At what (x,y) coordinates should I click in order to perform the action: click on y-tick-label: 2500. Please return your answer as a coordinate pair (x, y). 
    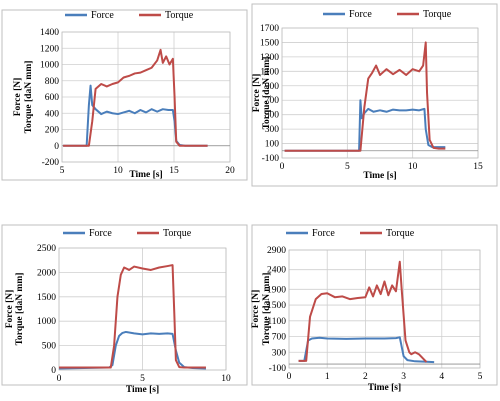
    Looking at the image, I should click on (46, 249).